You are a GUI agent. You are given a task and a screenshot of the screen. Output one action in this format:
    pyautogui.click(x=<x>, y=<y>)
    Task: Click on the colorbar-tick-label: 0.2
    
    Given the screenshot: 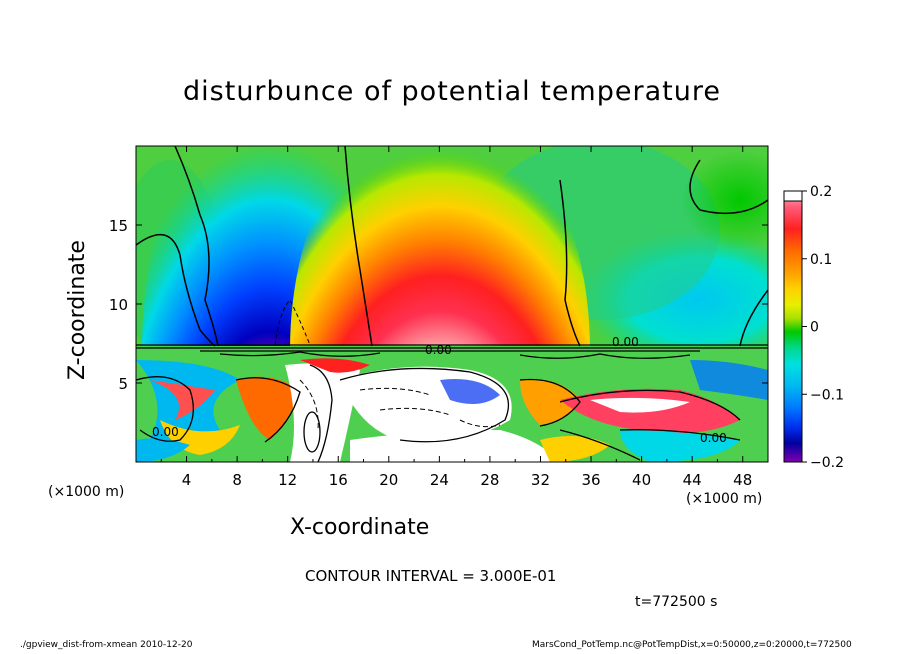 What is the action you would take?
    pyautogui.click(x=821, y=192)
    